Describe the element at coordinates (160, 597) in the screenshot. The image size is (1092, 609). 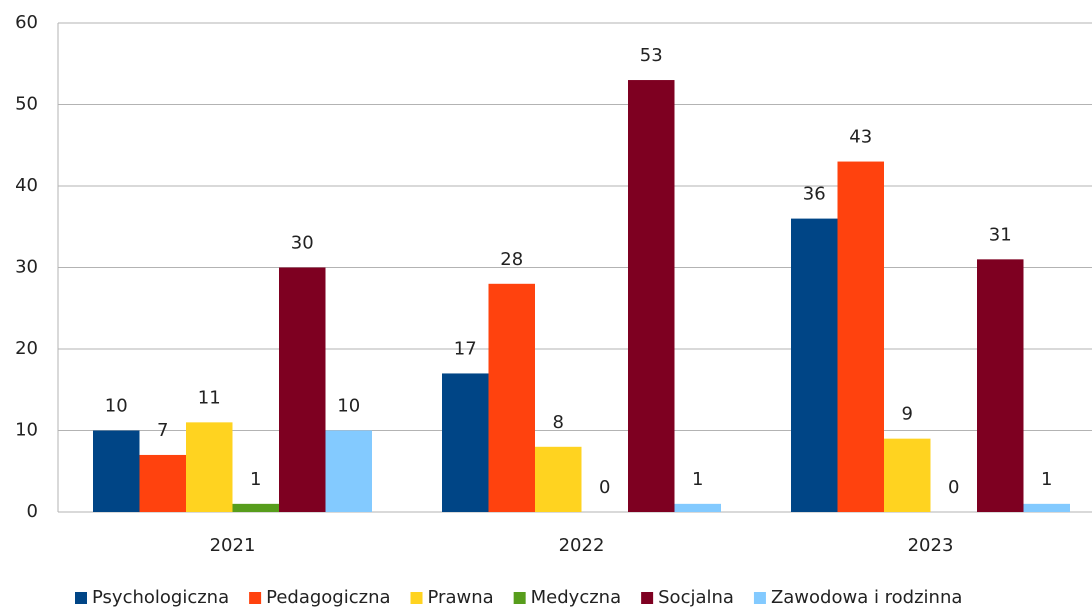
I see `legend-label: Psychologiczna` at that location.